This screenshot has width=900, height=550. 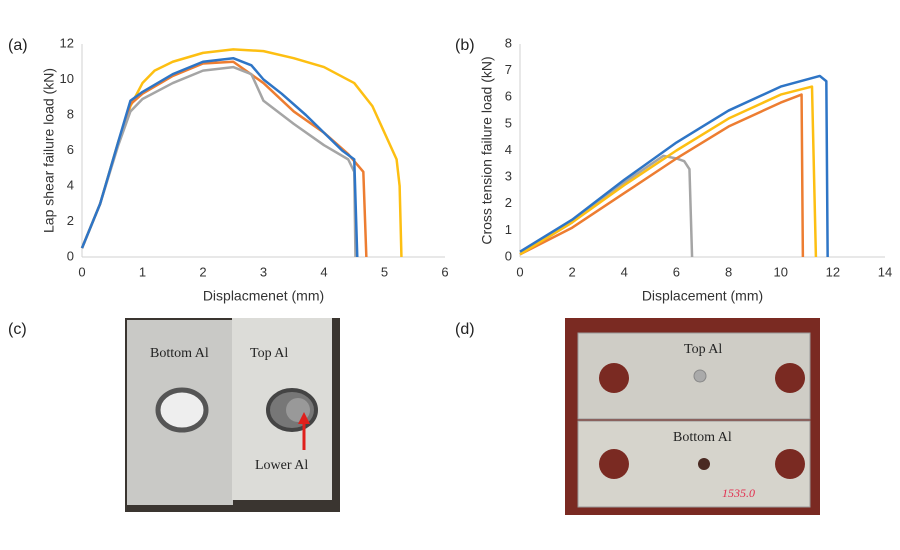 What do you see at coordinates (487, 150) in the screenshot?
I see `y-axis-label: Cross tension failure load (kN)` at bounding box center [487, 150].